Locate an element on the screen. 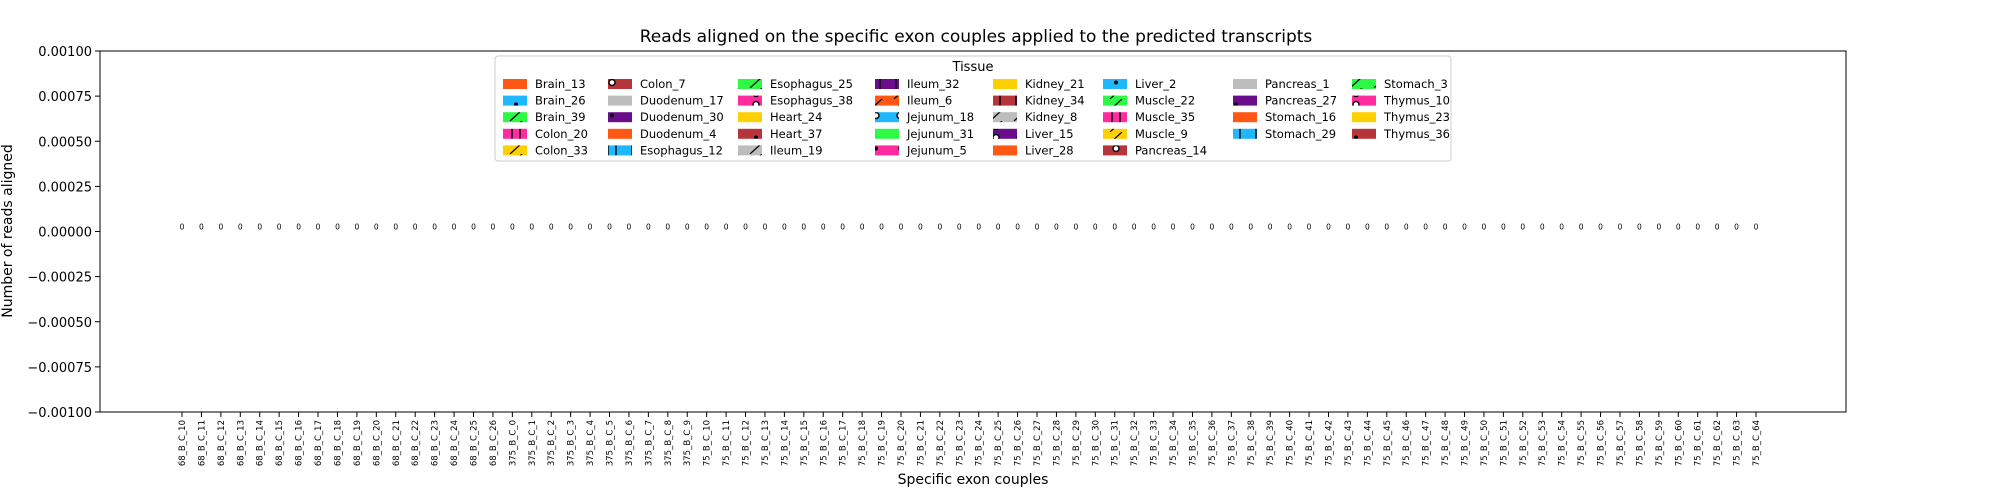 This screenshot has height=500, width=2000. legend-entry-label: Muscle_9 is located at coordinates (1161, 134).